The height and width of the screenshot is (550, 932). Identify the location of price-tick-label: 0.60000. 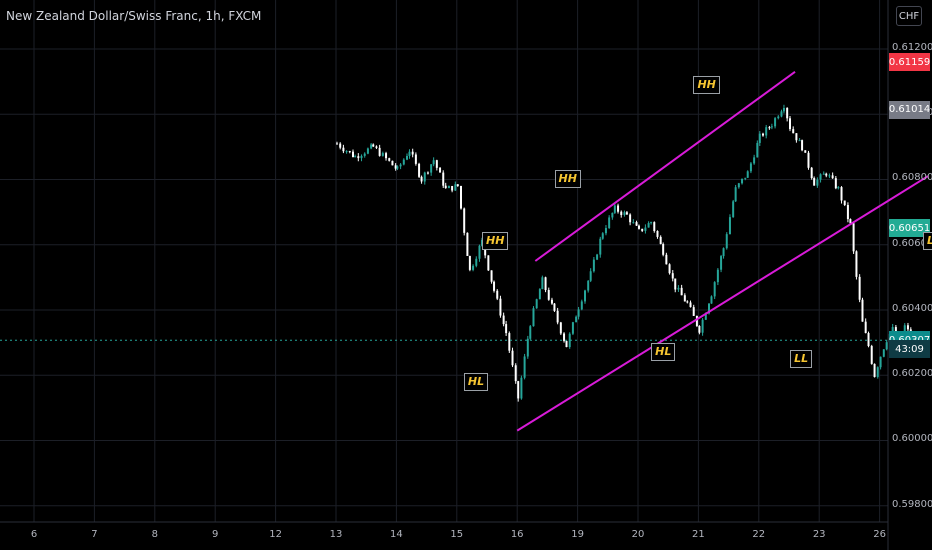
(912, 439).